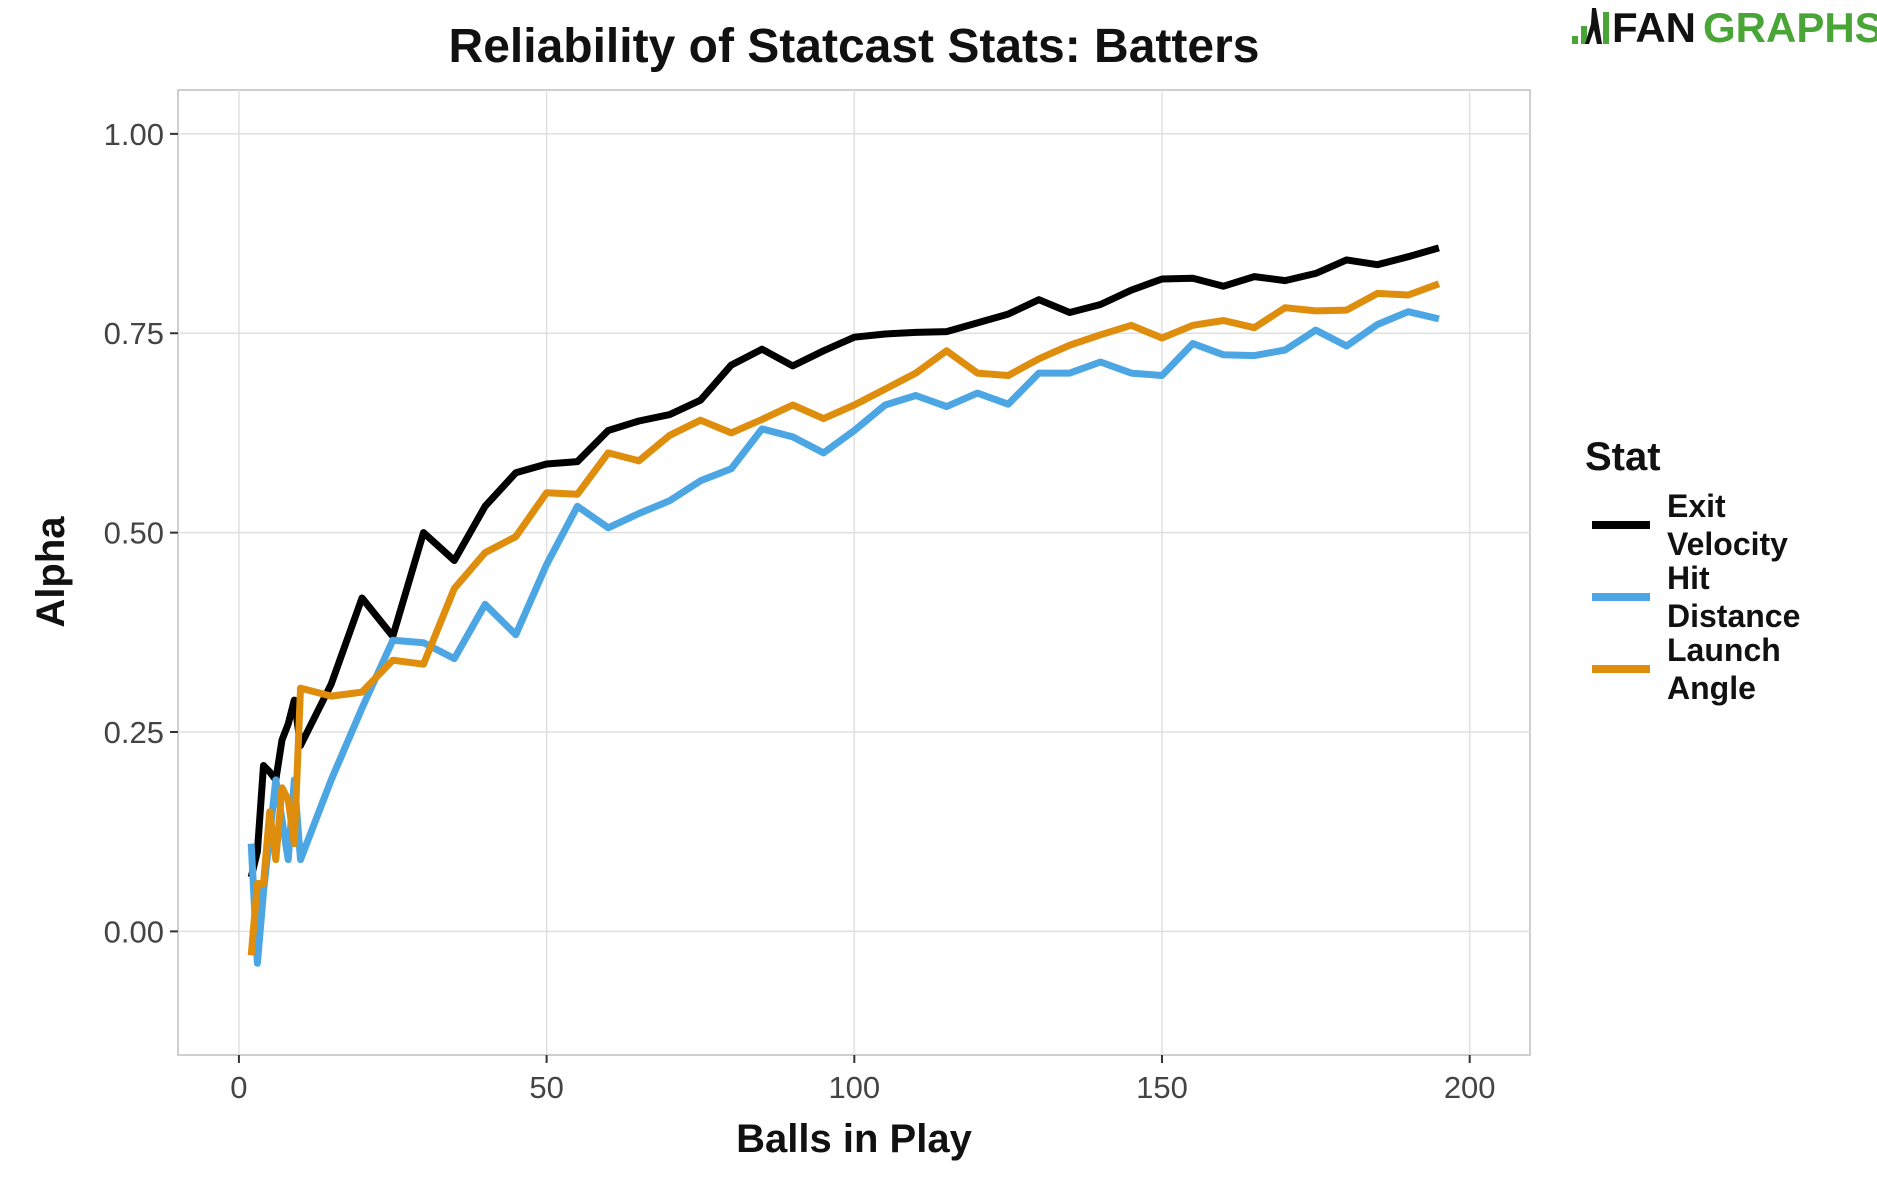  I want to click on x-axis-label: Balls in Play, so click(854, 1139).